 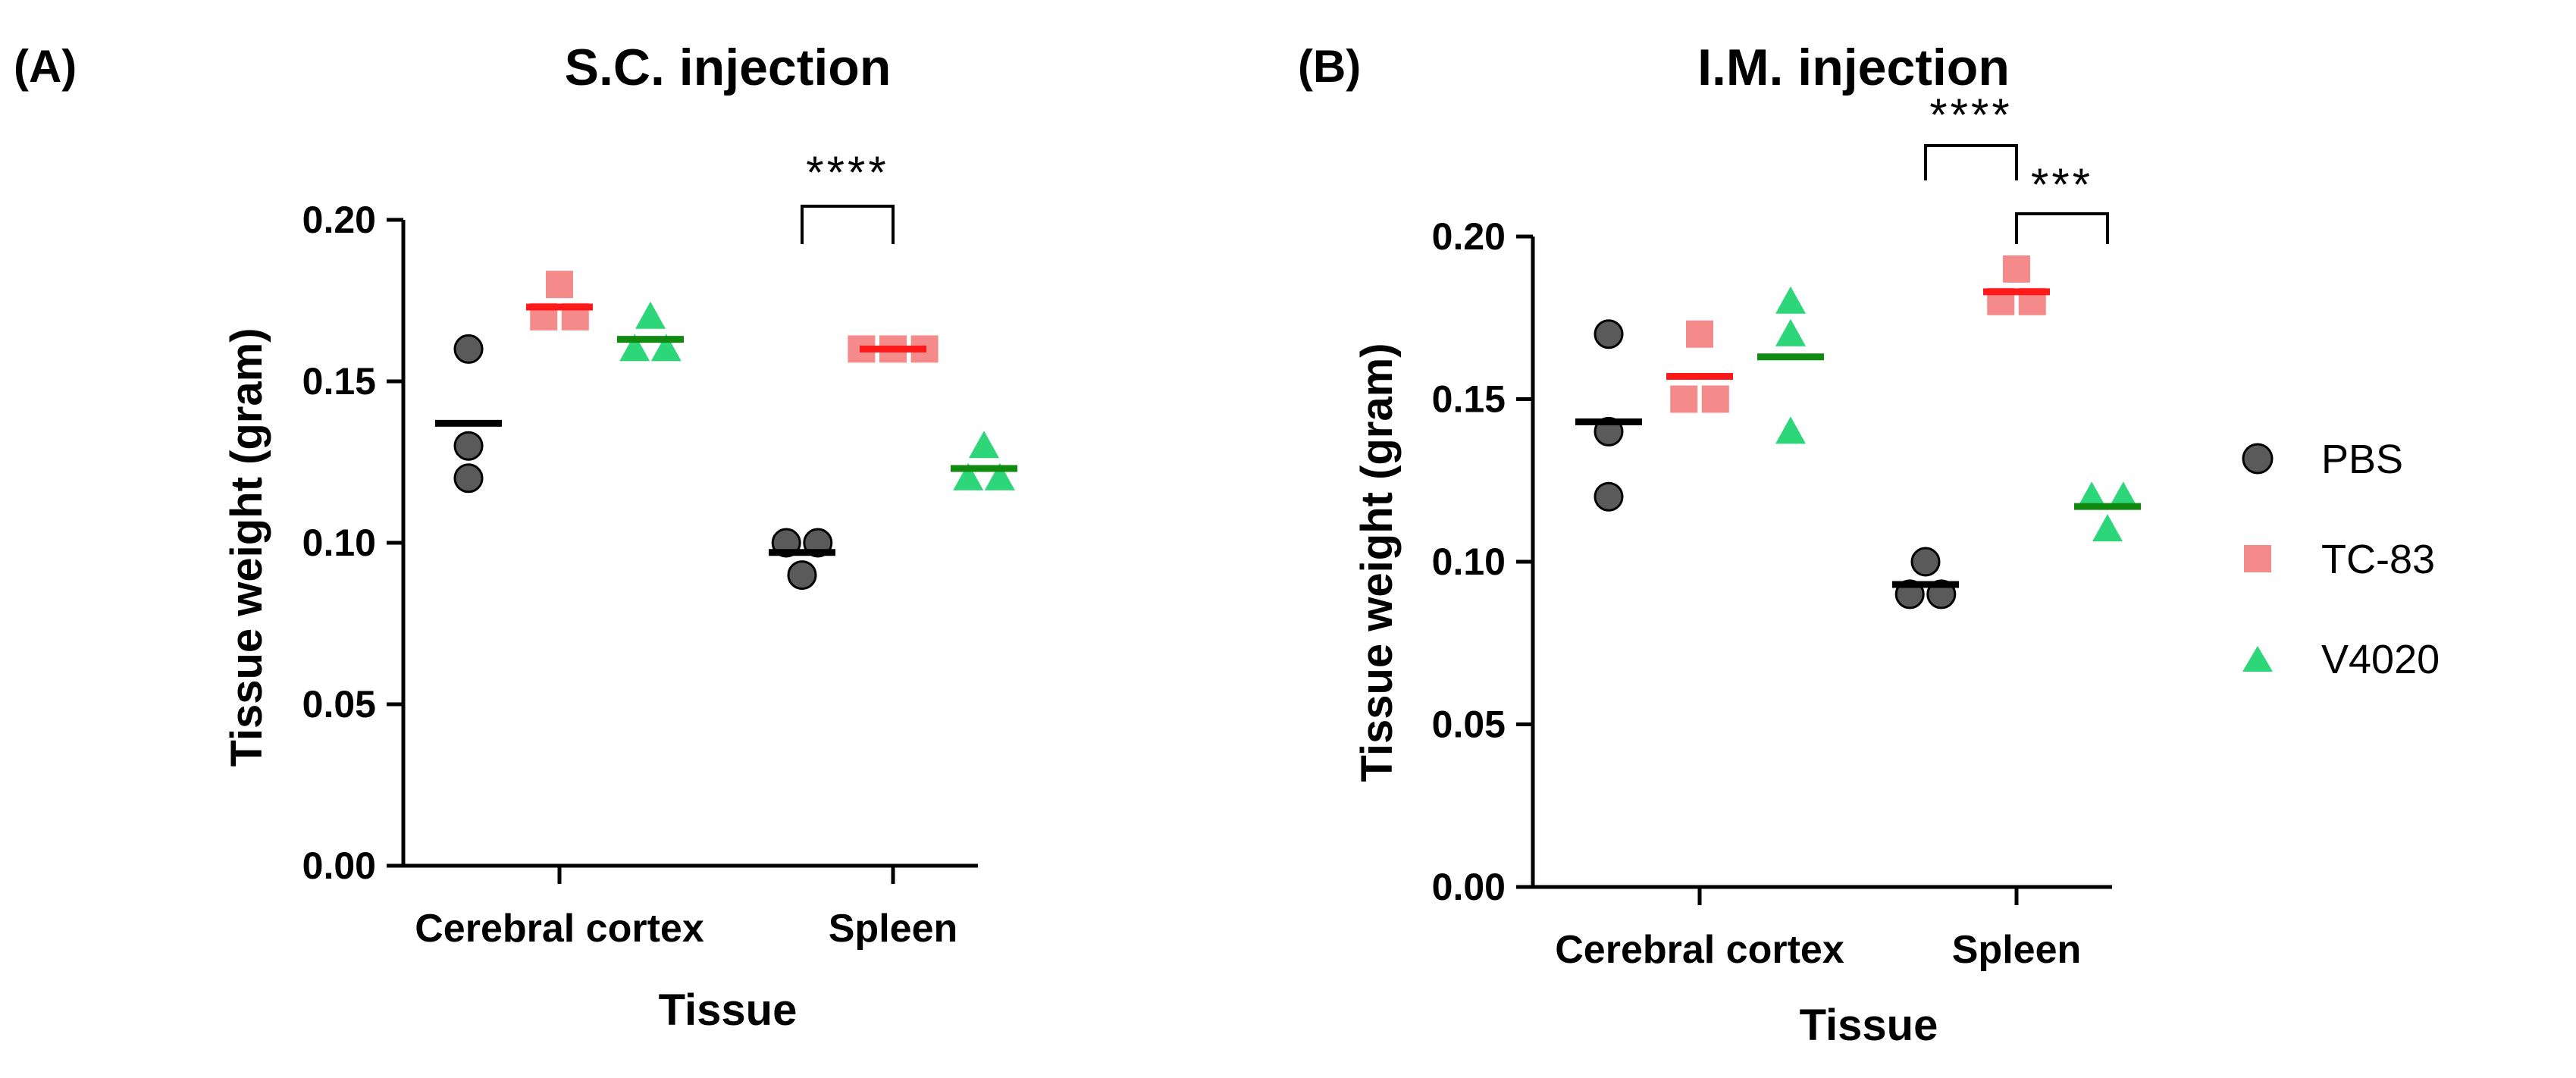 I want to click on legend-item-v4020: V4020, so click(x=2341, y=659).